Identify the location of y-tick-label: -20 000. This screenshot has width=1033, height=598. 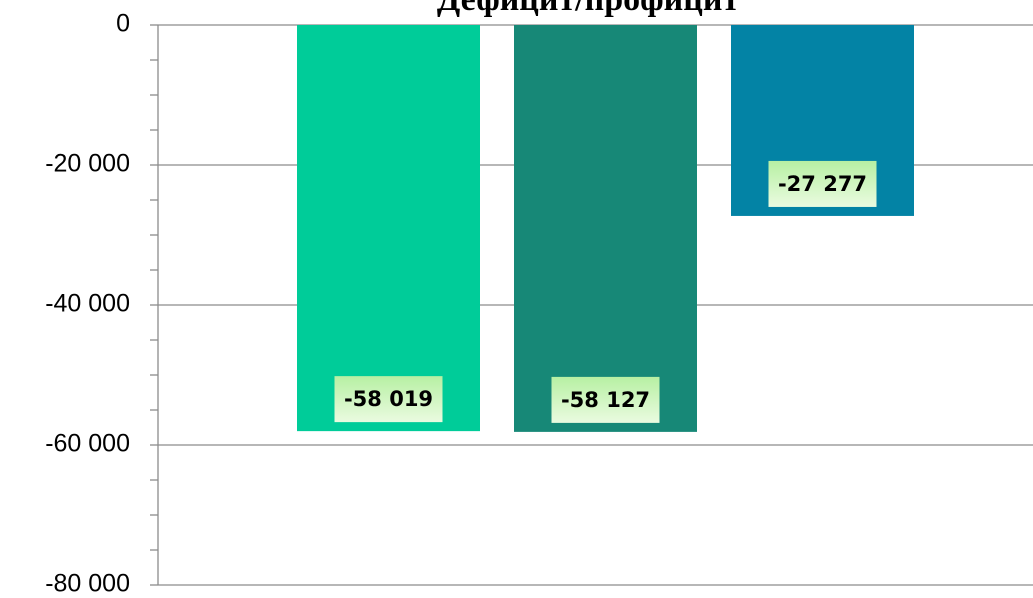
(87, 164).